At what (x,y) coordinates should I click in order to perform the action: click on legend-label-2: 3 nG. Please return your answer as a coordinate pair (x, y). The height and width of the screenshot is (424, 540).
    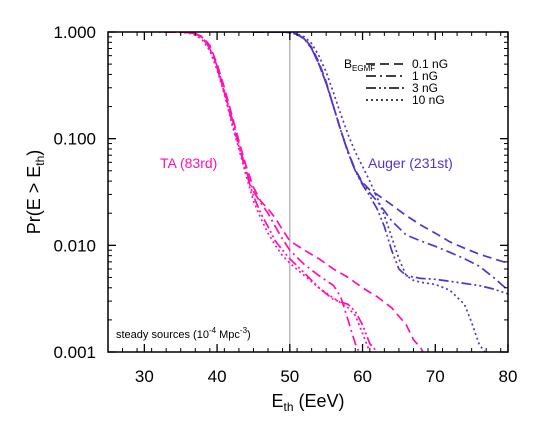
    Looking at the image, I should click on (425, 88).